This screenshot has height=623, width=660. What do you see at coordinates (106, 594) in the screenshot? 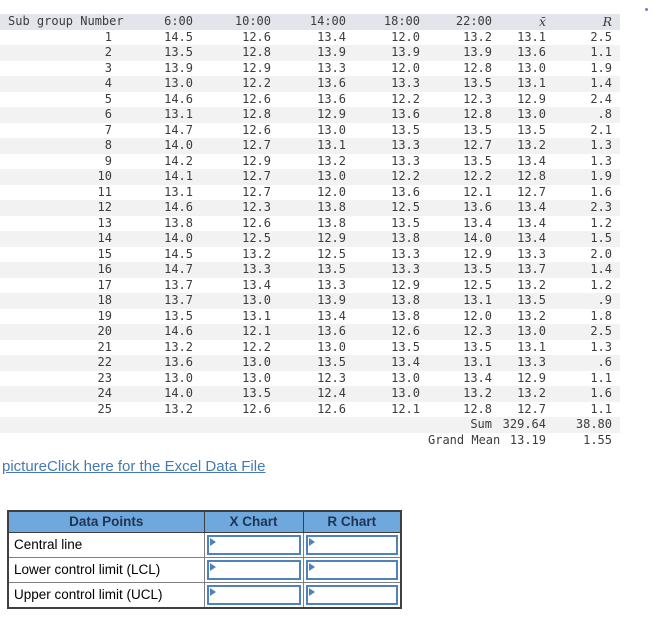
I see `ucl-label: Upper control limit (UCL)` at bounding box center [106, 594].